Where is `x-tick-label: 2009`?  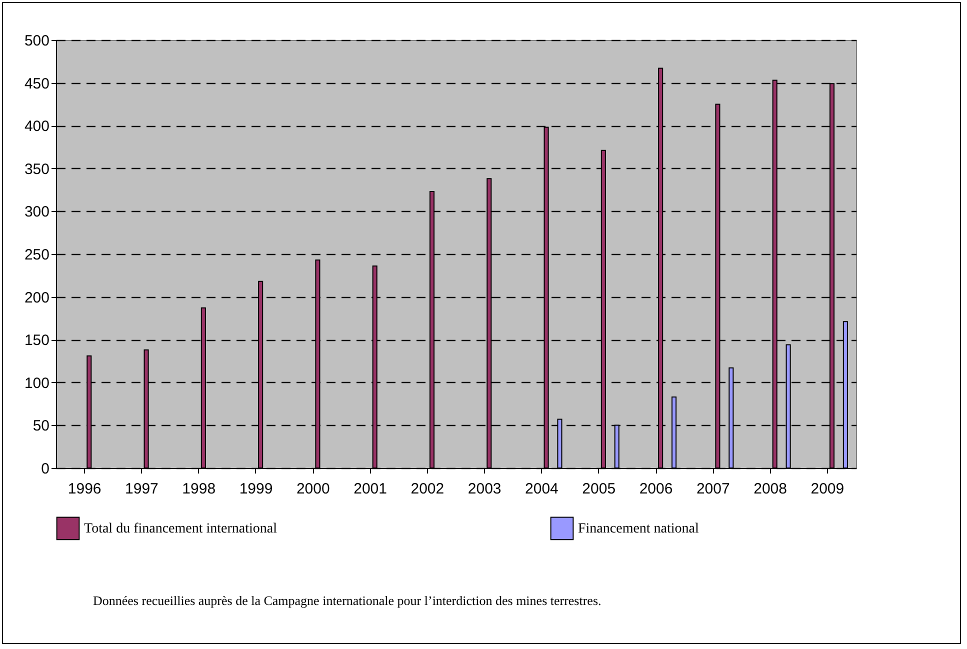
x-tick-label: 2009 is located at coordinates (827, 489).